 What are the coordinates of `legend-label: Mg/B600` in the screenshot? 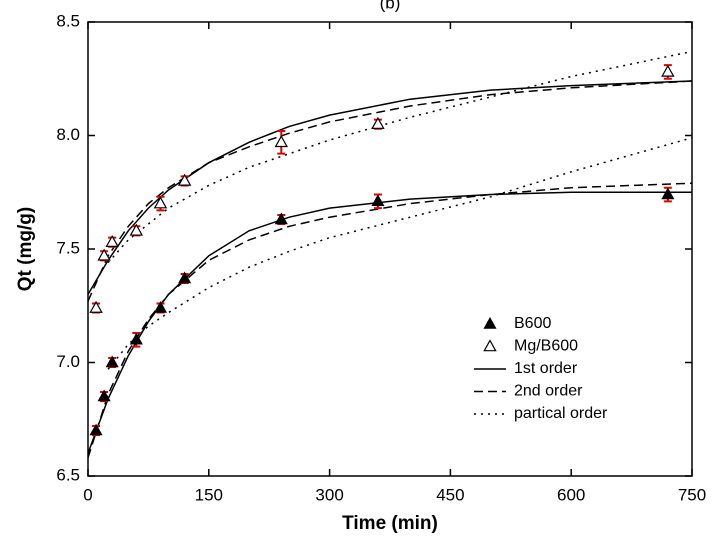 It's located at (546, 346).